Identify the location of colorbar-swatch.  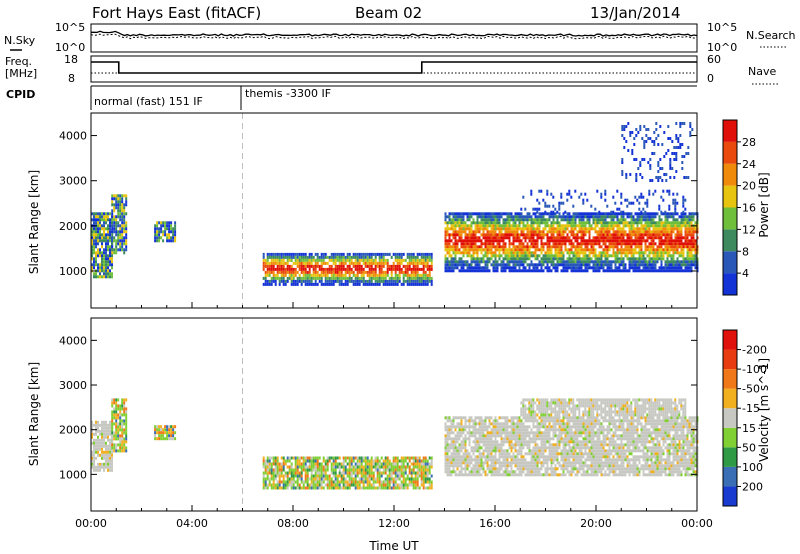
(730, 152).